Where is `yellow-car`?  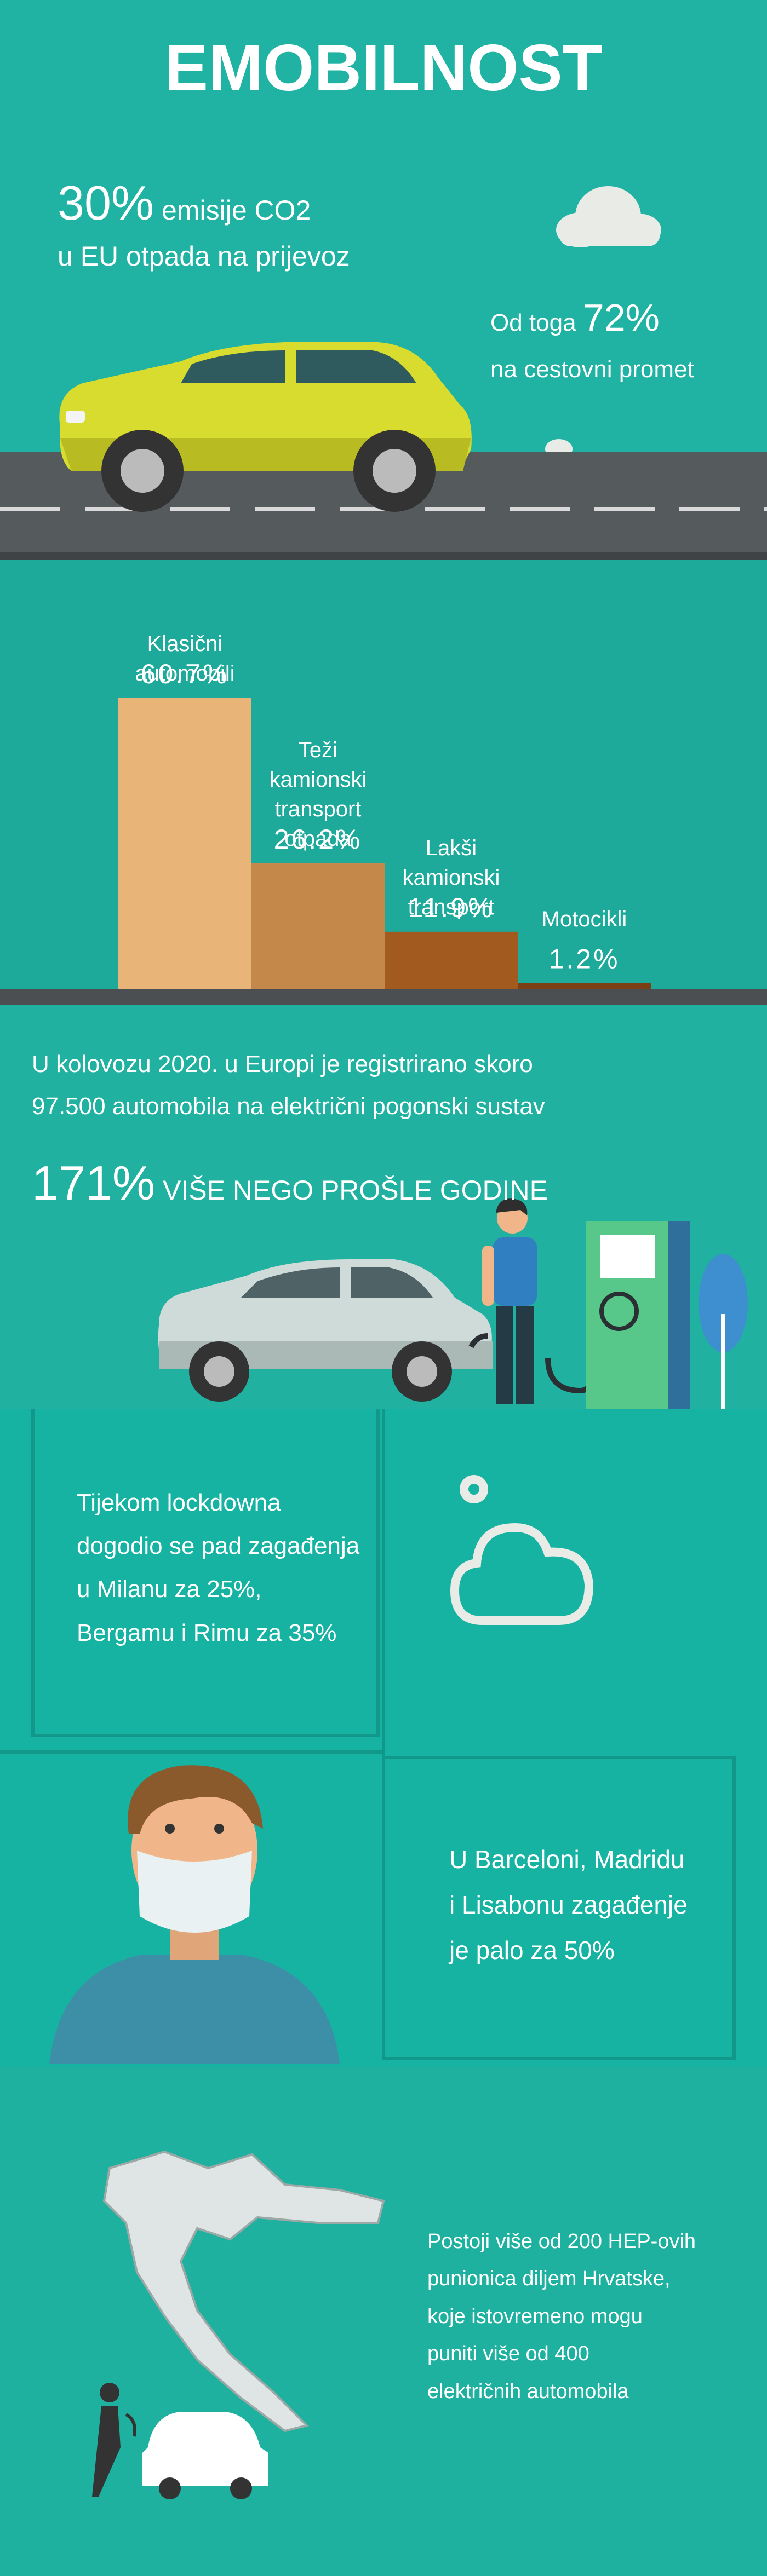 yellow-car is located at coordinates (265, 427).